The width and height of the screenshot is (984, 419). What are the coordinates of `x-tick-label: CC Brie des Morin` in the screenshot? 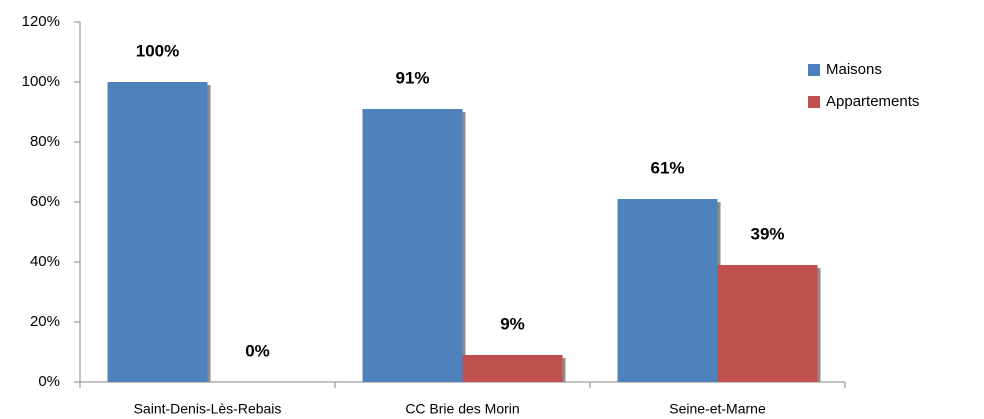 It's located at (462, 409).